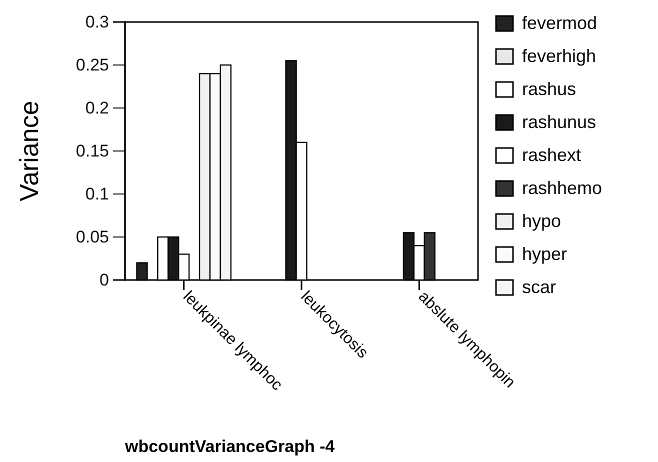  What do you see at coordinates (92, 150) in the screenshot?
I see `y-tick-label: 0.15` at bounding box center [92, 150].